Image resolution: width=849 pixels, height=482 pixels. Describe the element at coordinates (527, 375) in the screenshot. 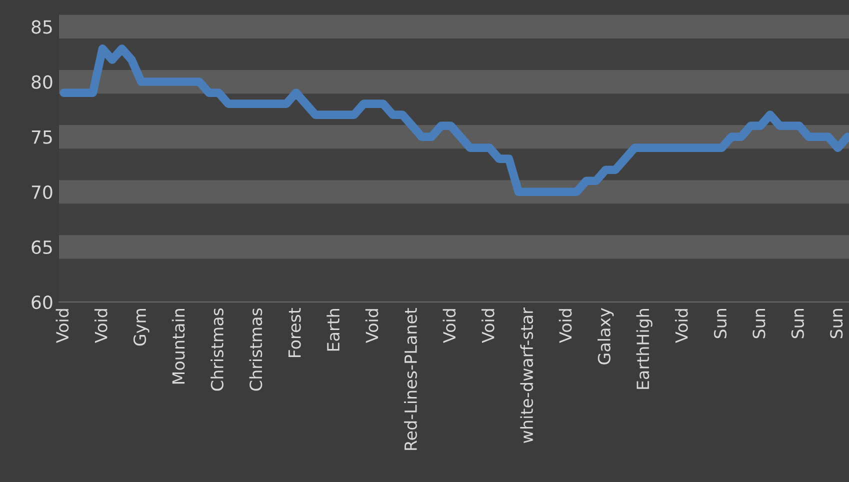

I see `x-tick-label: white-dwarf-star` at that location.